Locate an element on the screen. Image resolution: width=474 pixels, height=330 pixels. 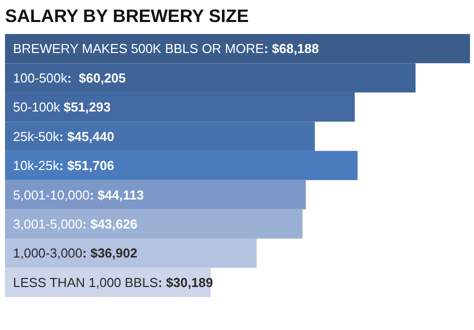
y-tick-label: 50-100k is located at coordinates (36, 107).